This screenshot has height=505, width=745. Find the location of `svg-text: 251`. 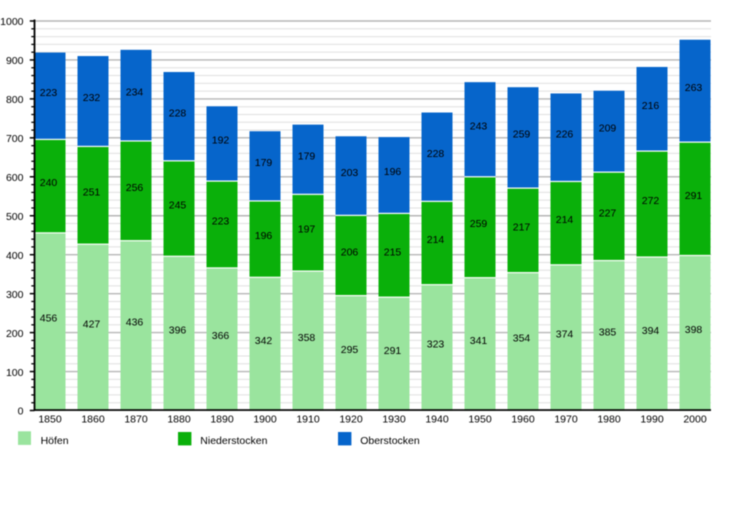

svg-text: 251 is located at coordinates (92, 192).